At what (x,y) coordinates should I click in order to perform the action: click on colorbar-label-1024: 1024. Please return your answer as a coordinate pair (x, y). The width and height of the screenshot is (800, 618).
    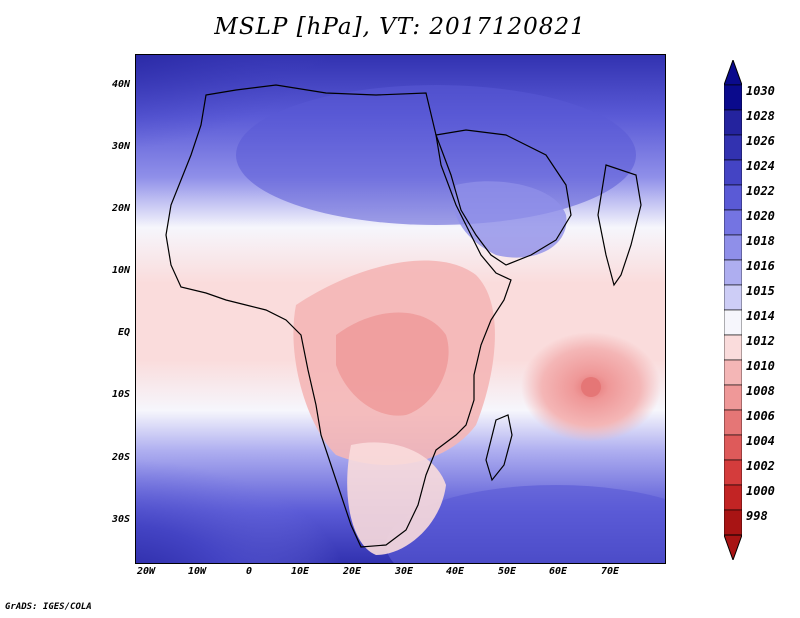
    Looking at the image, I should click on (760, 166).